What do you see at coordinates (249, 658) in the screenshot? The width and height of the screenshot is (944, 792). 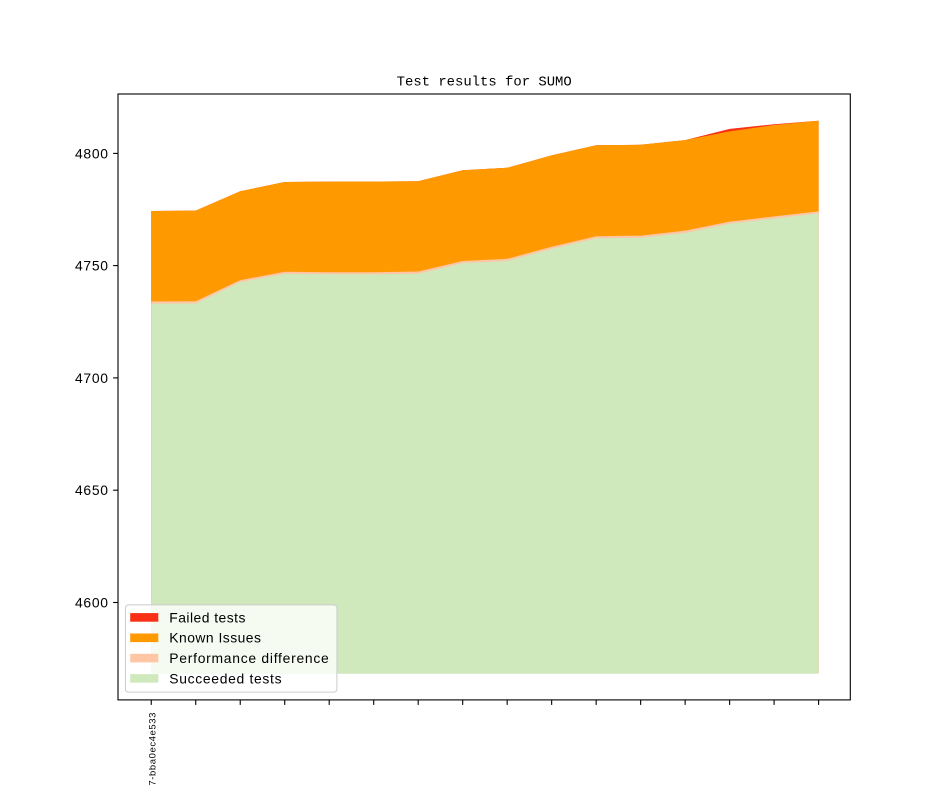 I see `svg-text: Performance difference` at bounding box center [249, 658].